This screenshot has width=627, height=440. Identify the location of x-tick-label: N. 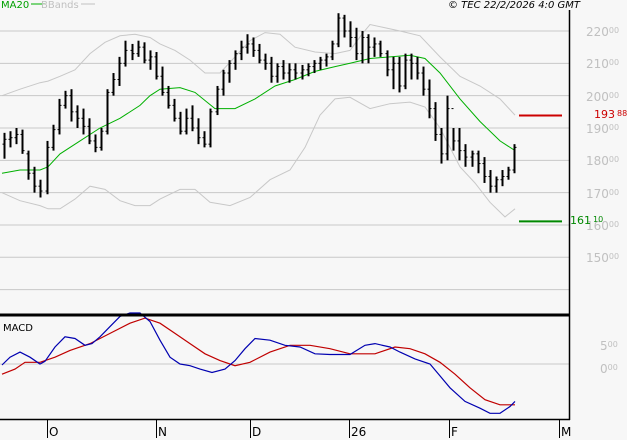
(162, 432).